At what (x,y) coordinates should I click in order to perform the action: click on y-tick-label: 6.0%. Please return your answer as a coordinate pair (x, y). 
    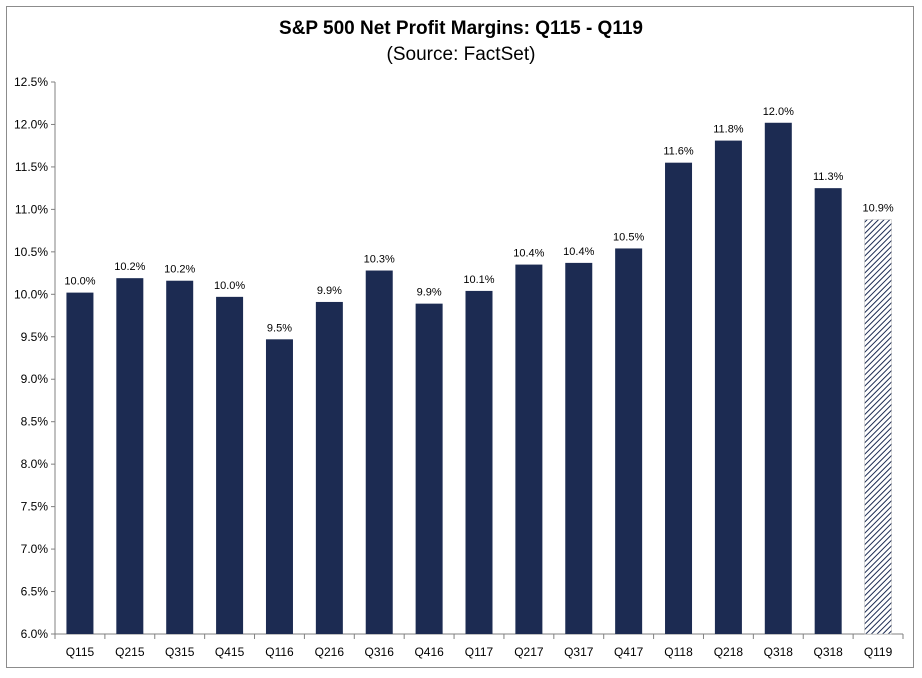
    Looking at the image, I should click on (35, 634).